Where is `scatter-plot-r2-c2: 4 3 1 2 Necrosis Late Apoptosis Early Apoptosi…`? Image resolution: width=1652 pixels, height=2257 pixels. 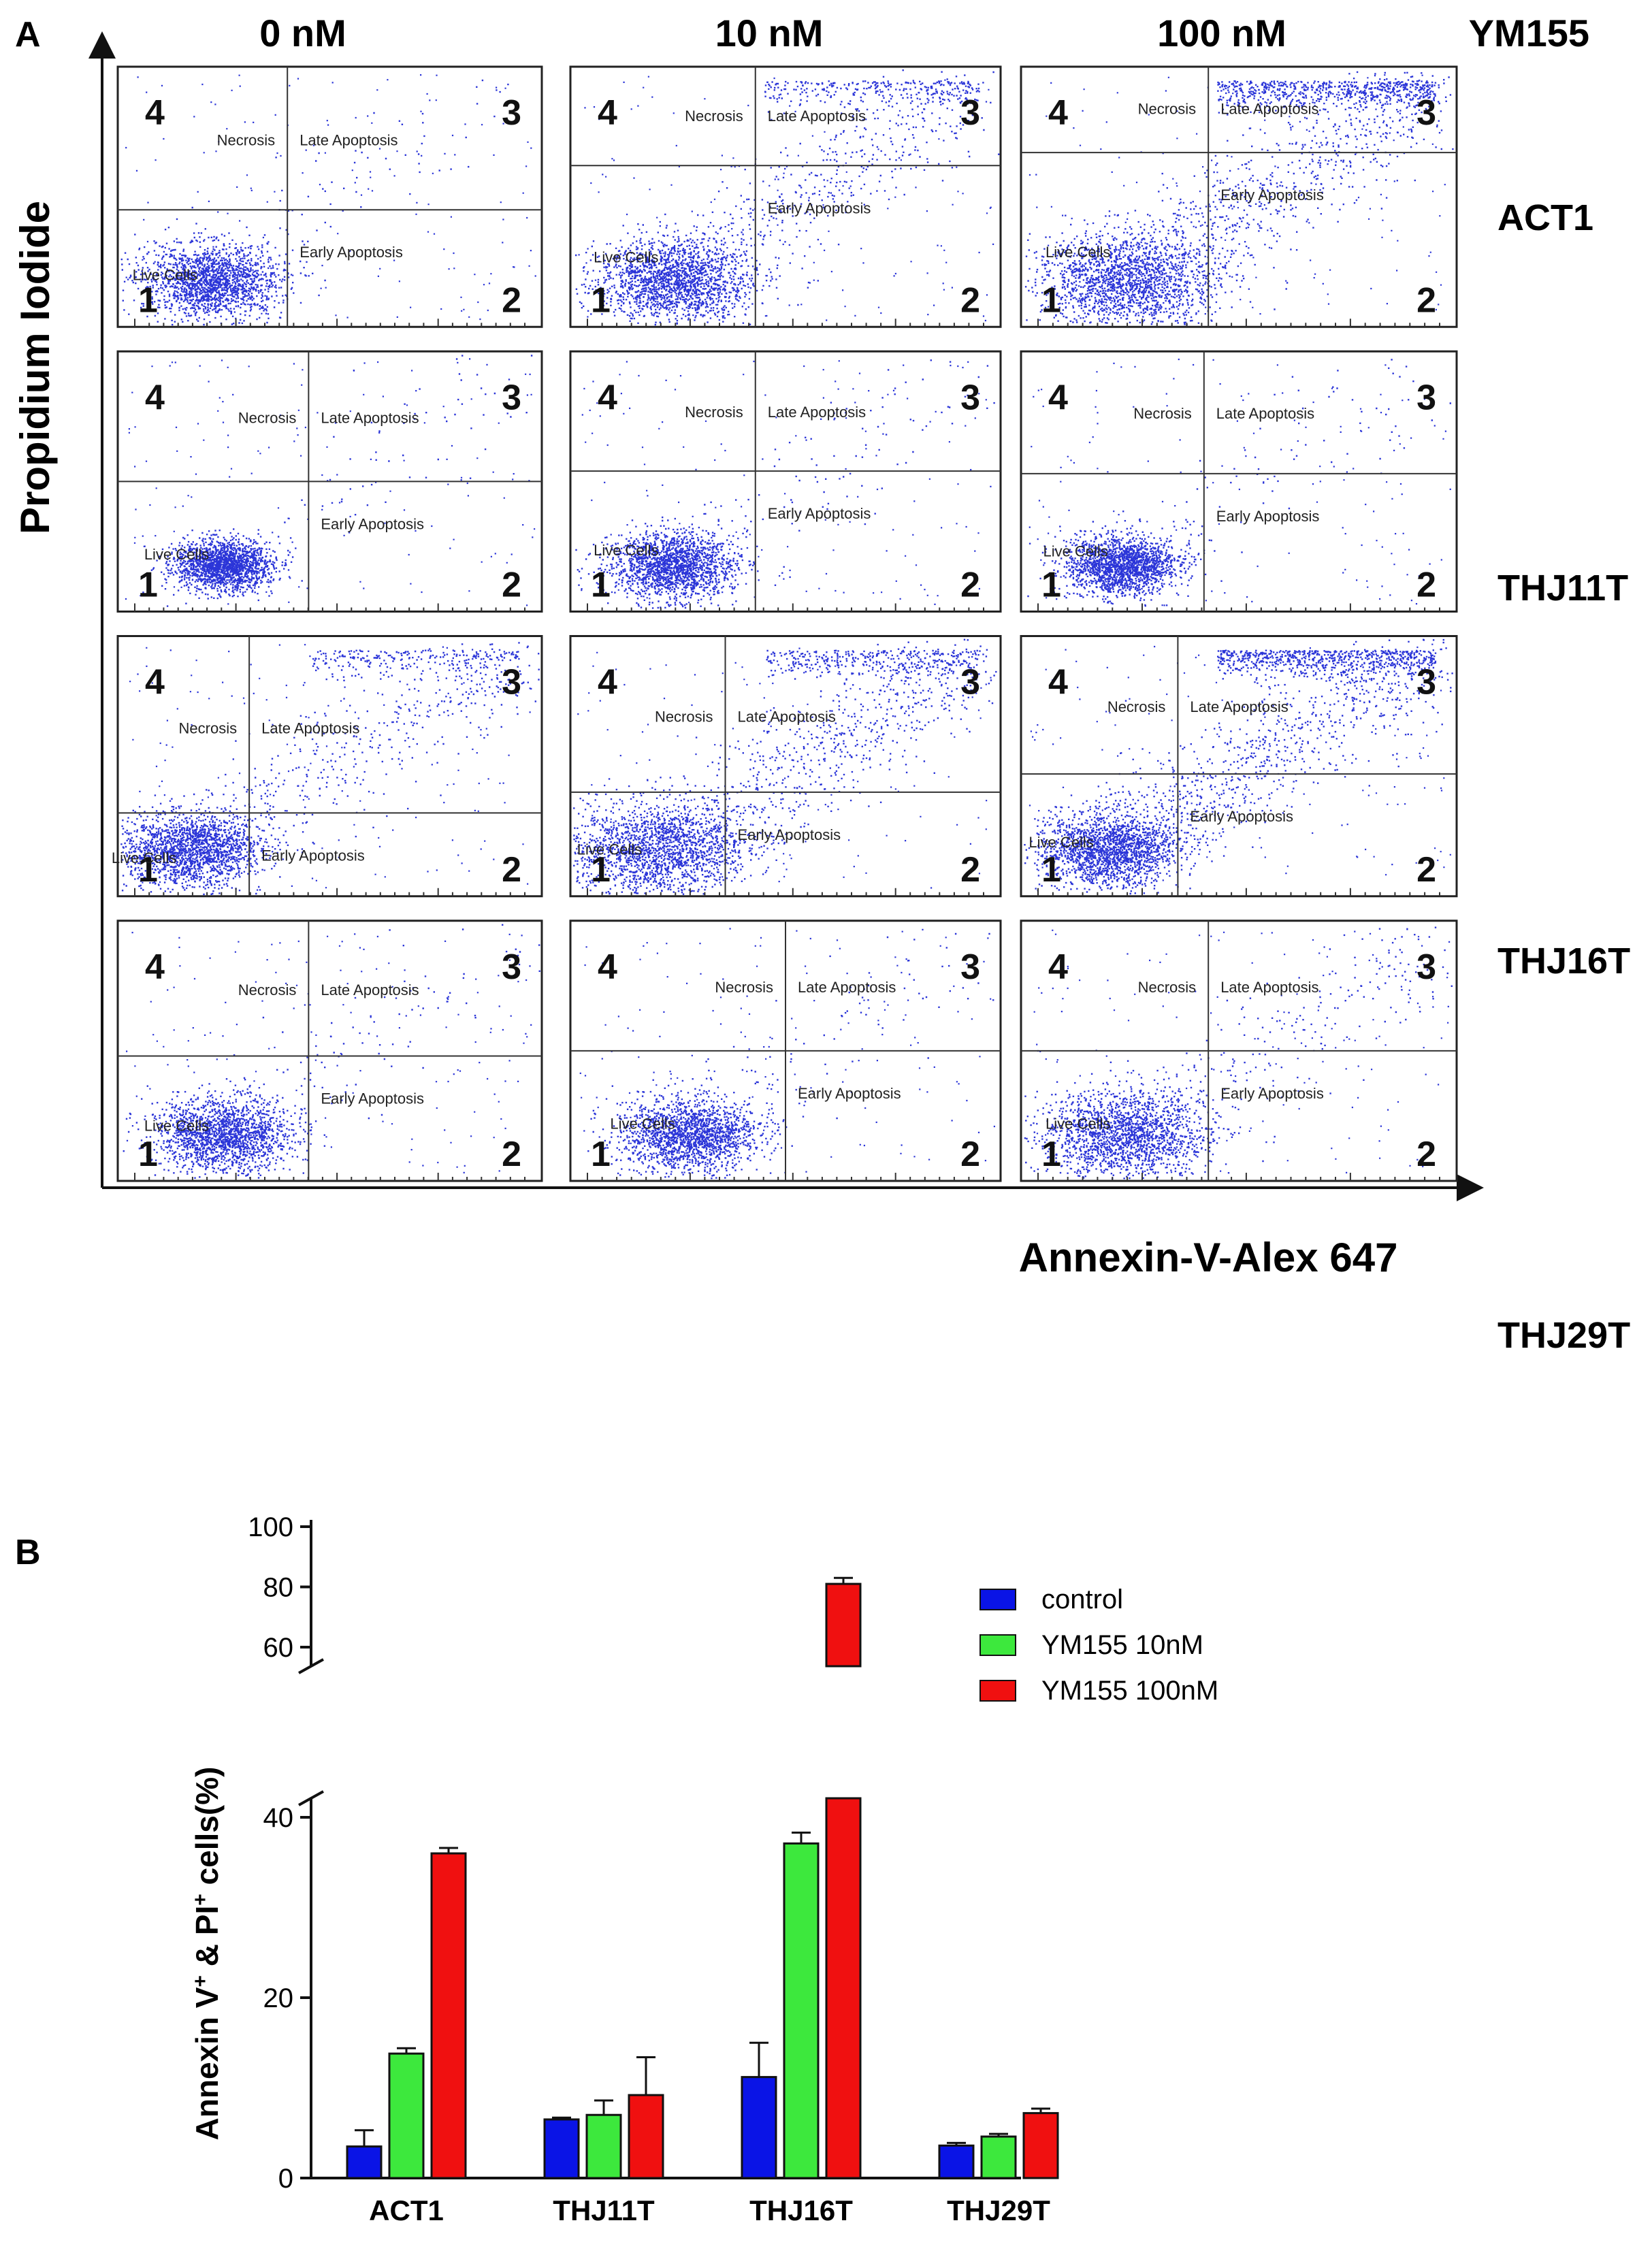
scatter-plot-r2-c2: 4 3 1 2 Necrosis Late Apoptosis Early Apoptosi… is located at coordinates (785, 481).